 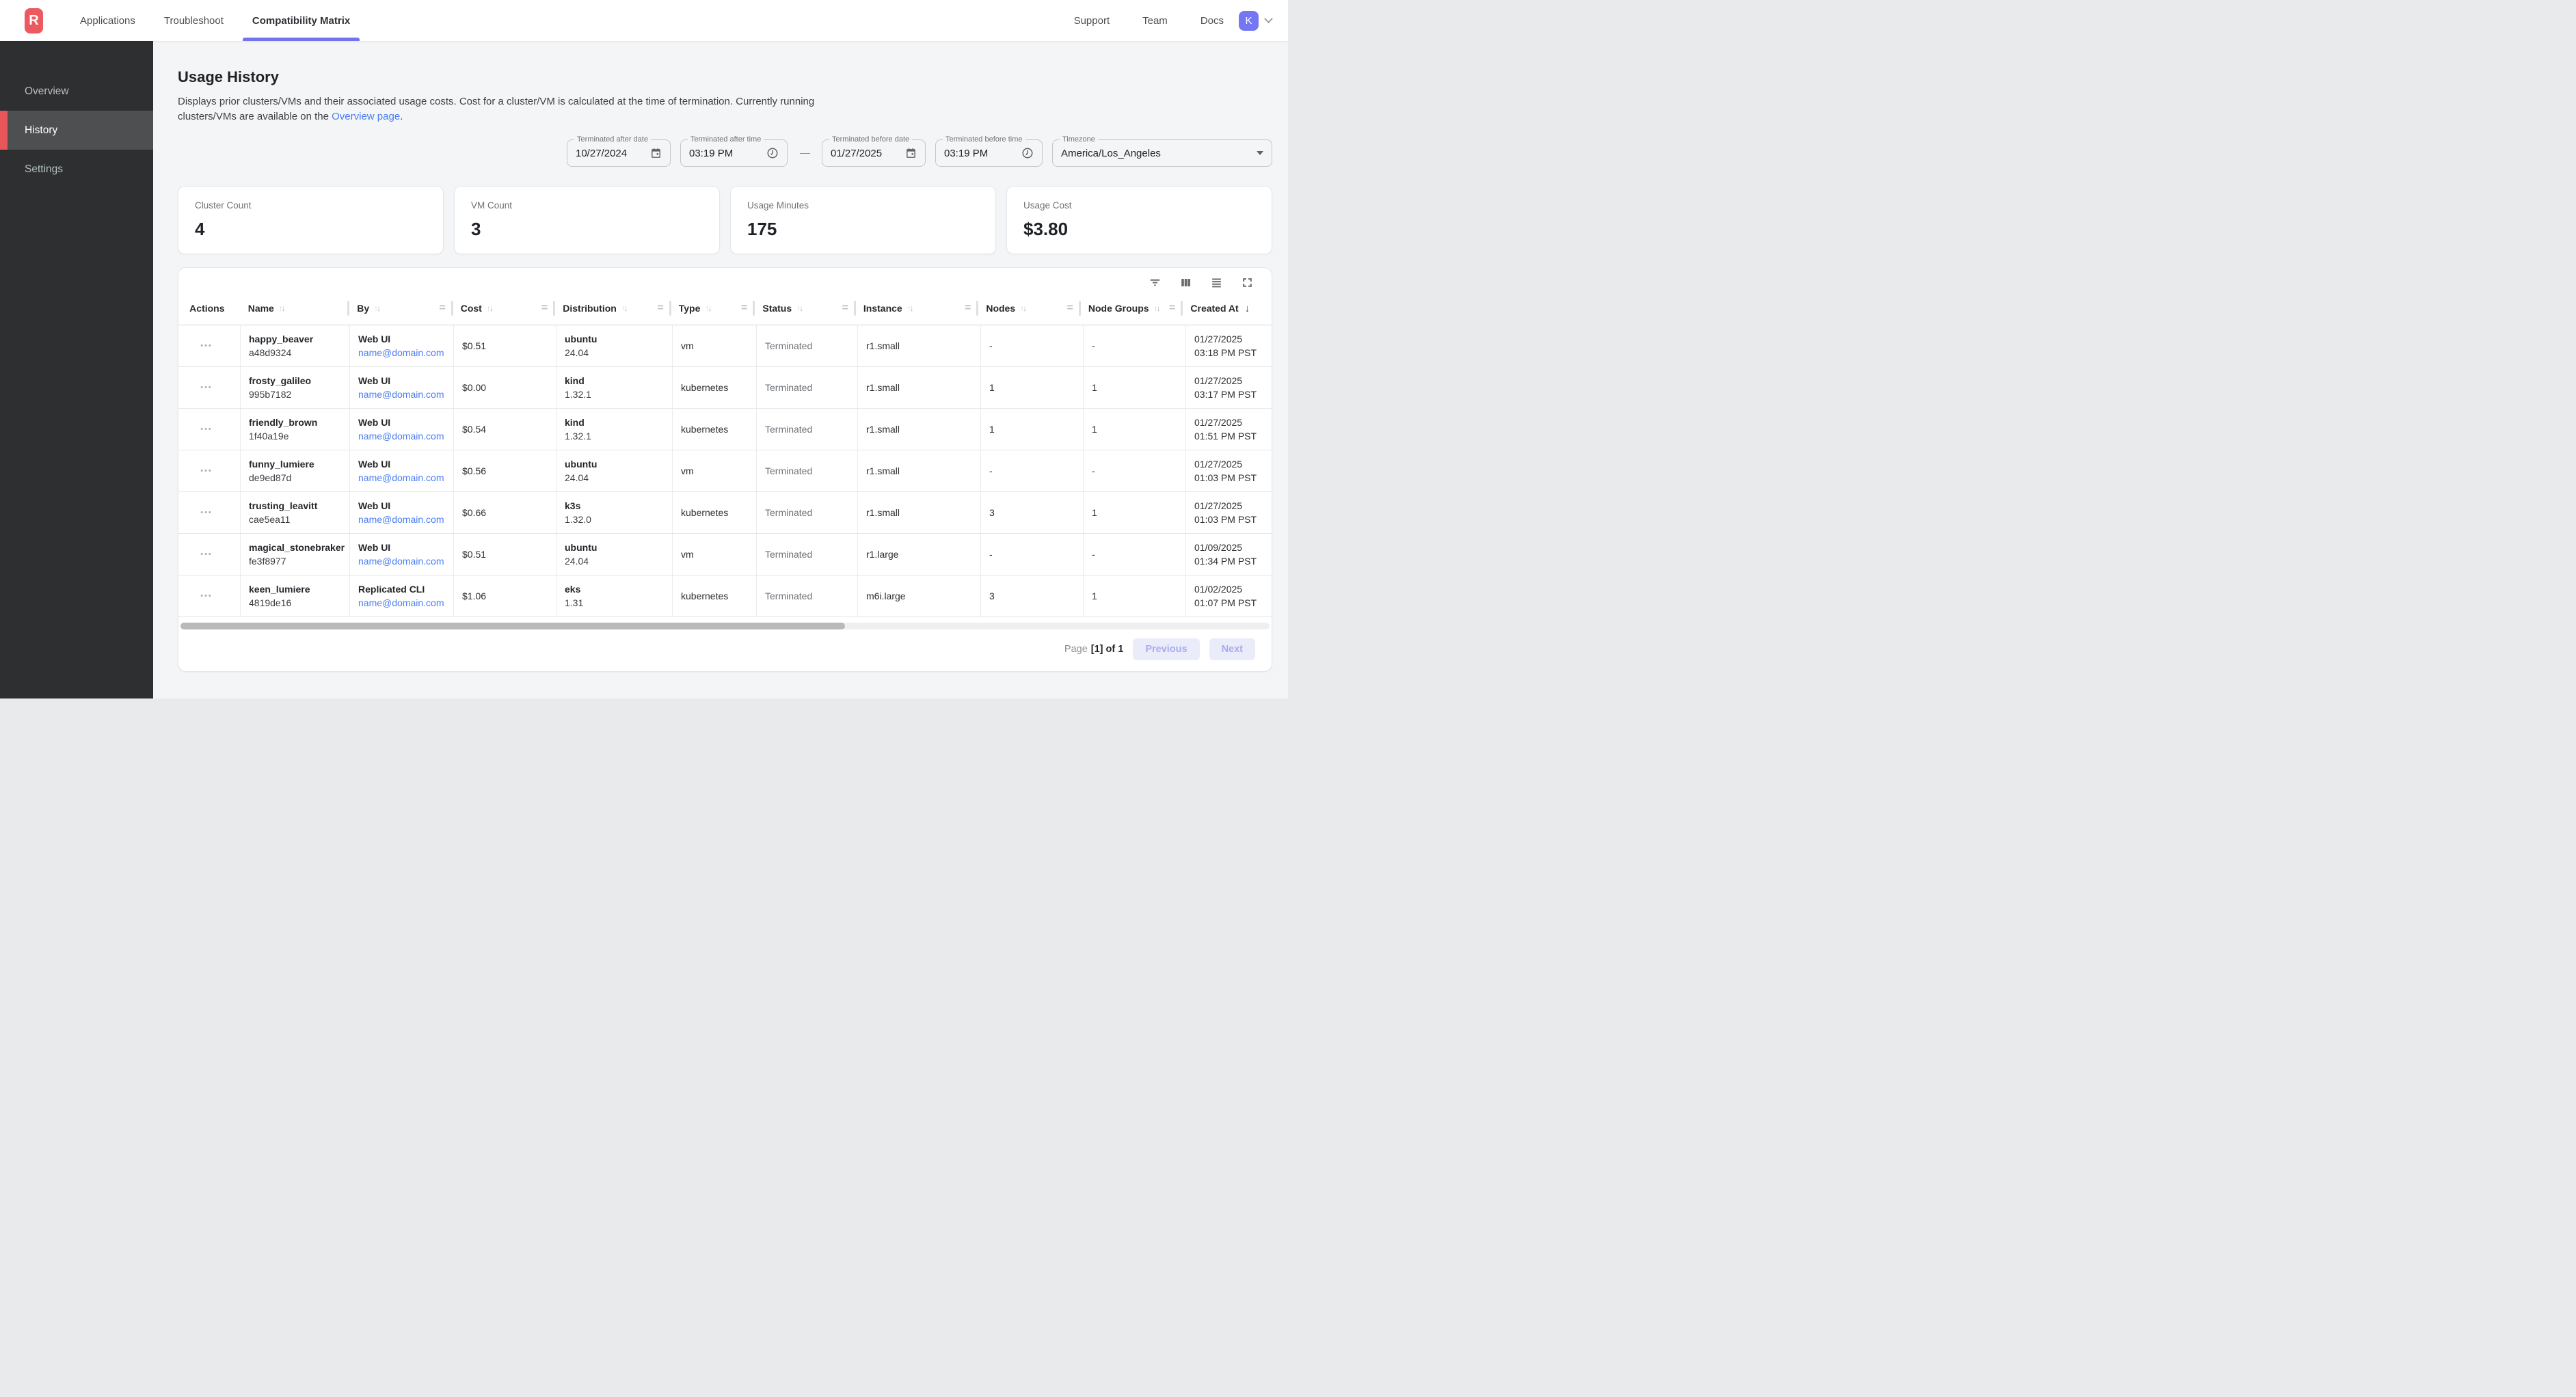 What do you see at coordinates (503, 308) in the screenshot?
I see `column-header: Cost ↑↓ ↓ =` at bounding box center [503, 308].